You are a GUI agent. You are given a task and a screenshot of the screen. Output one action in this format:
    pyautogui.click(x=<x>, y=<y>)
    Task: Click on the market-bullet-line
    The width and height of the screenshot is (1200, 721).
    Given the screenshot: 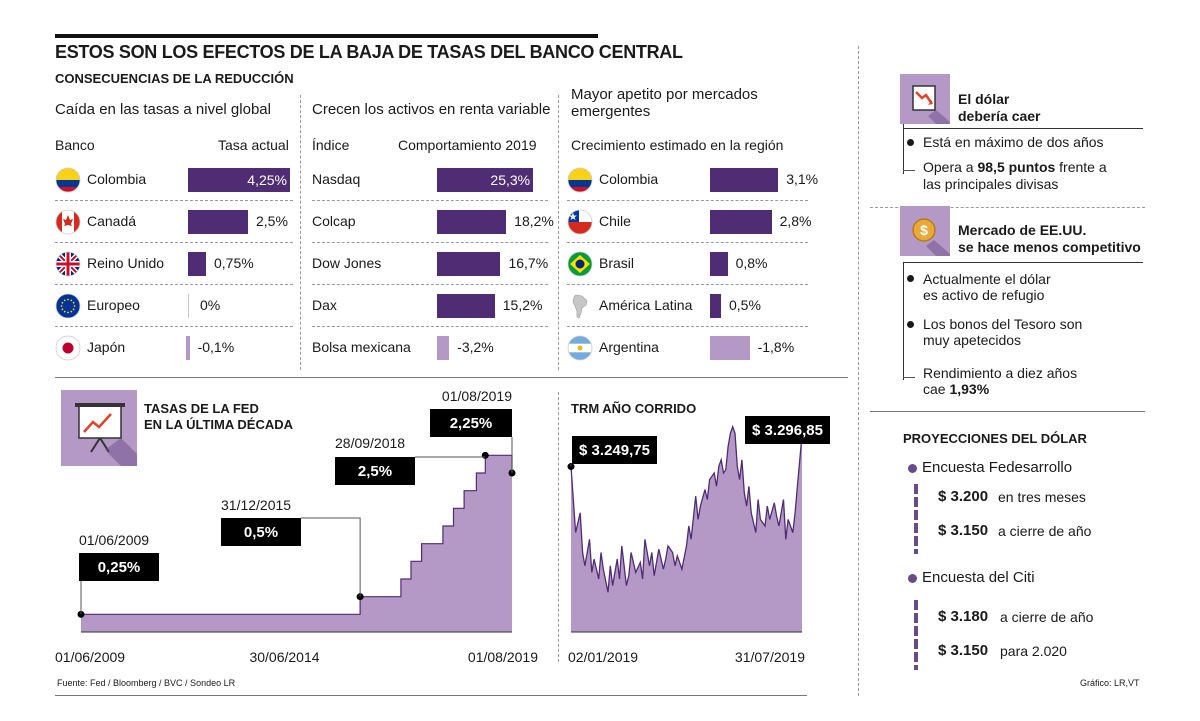 What is the action you would take?
    pyautogui.click(x=903, y=321)
    